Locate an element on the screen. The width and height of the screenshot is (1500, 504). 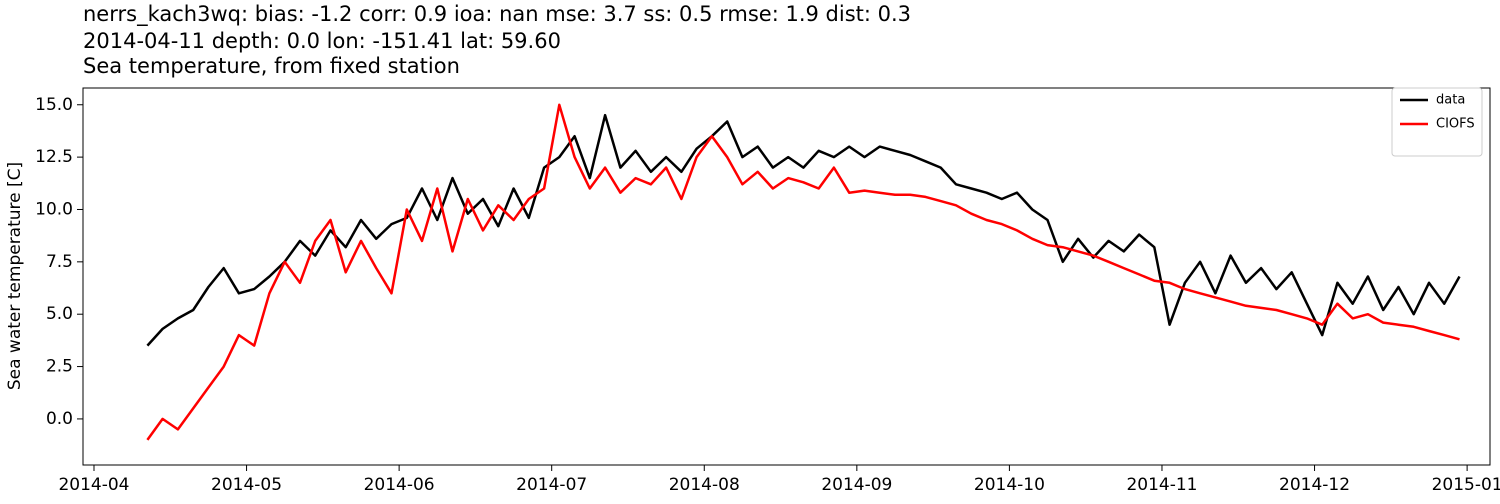
y-tick-label: 0.0 is located at coordinates (59, 419).